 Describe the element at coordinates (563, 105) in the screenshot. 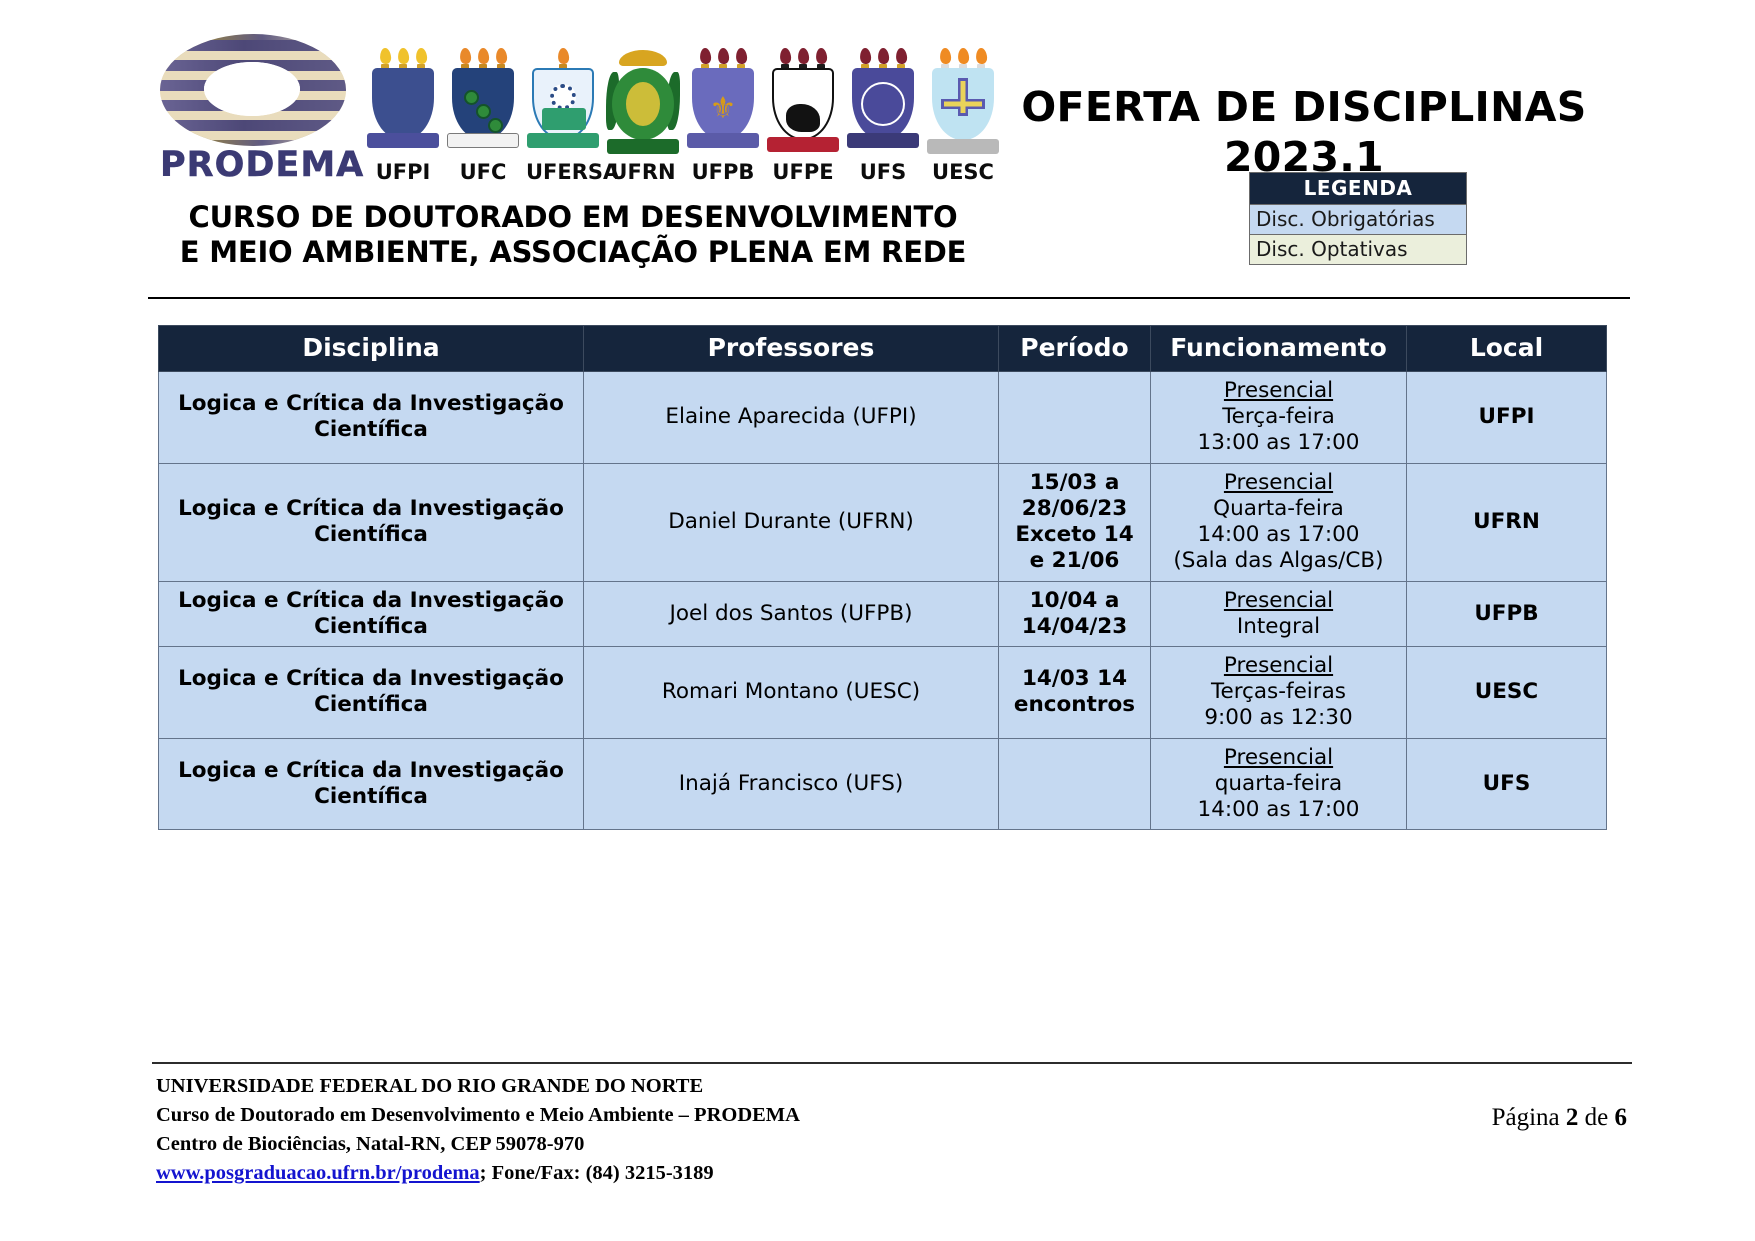

I see `ufersa-crest-icon` at that location.